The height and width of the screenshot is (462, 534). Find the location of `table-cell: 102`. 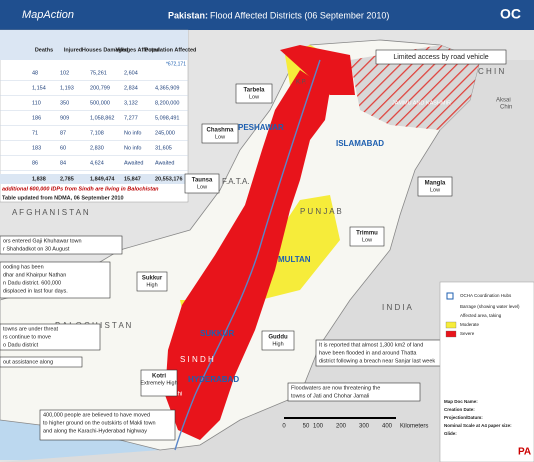

table-cell: 102 is located at coordinates (64, 73).